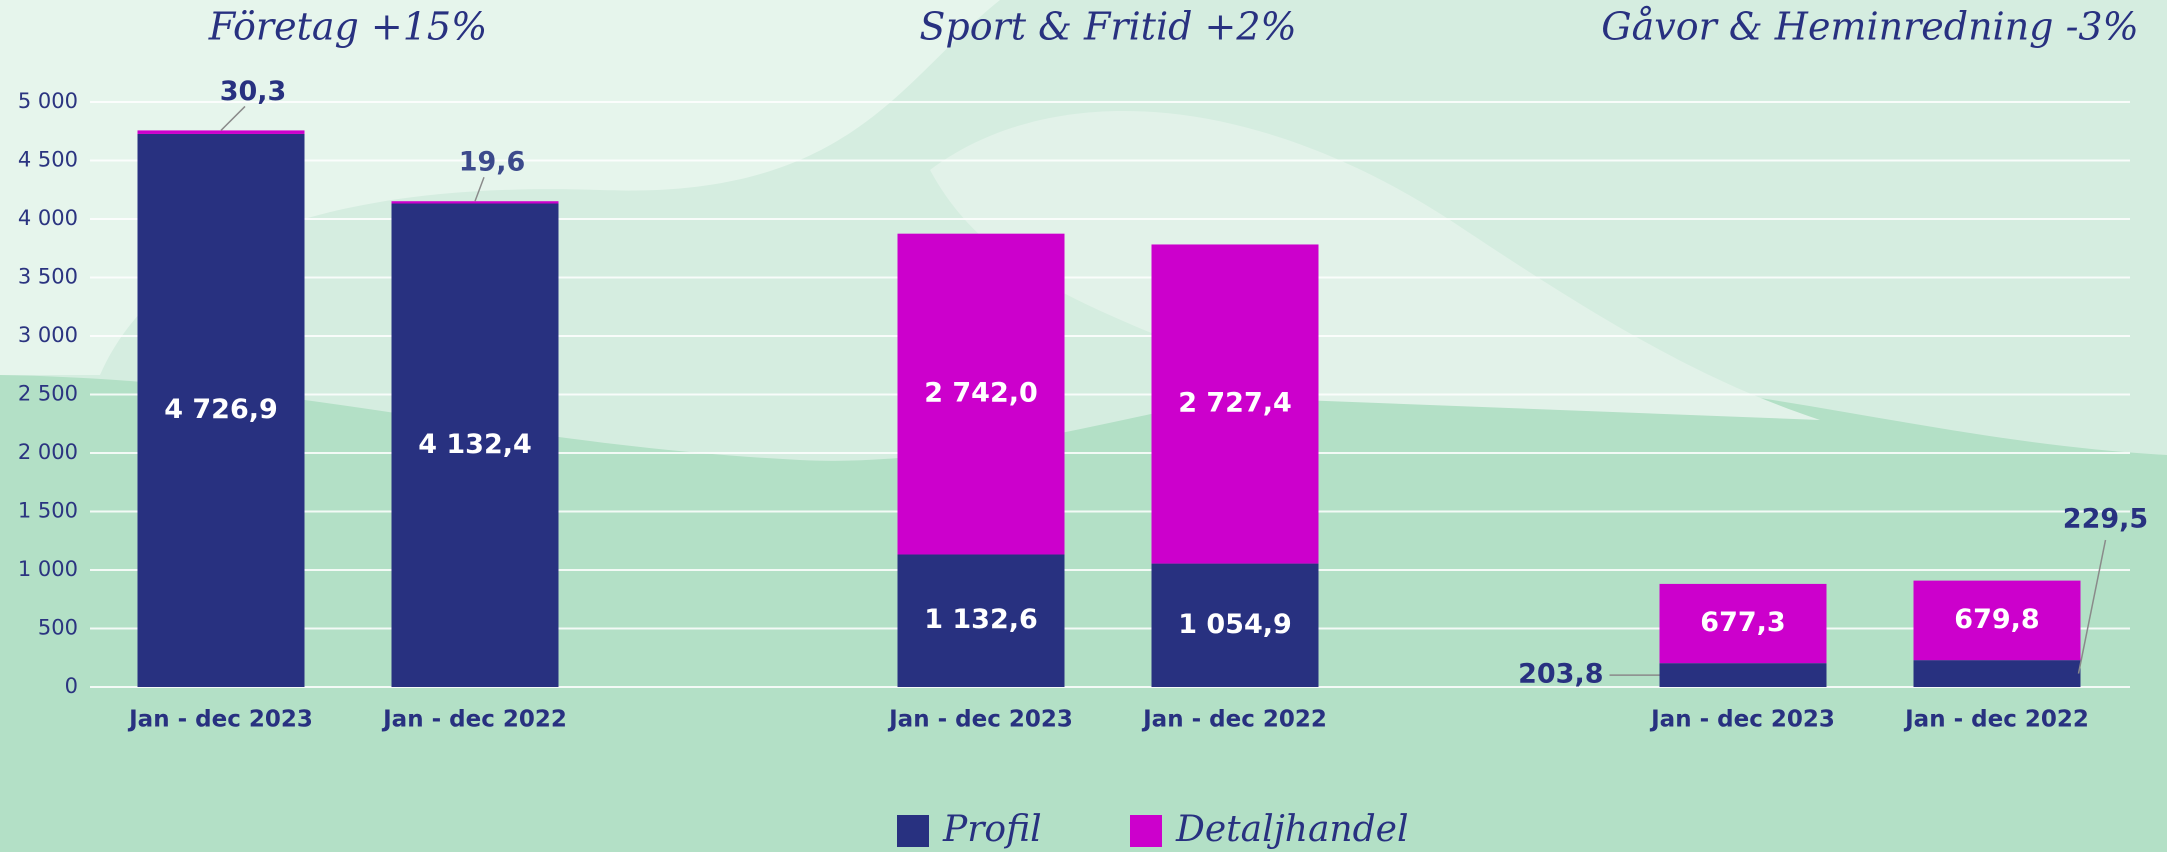  I want to click on data-label: 1 132,6, so click(981, 619).